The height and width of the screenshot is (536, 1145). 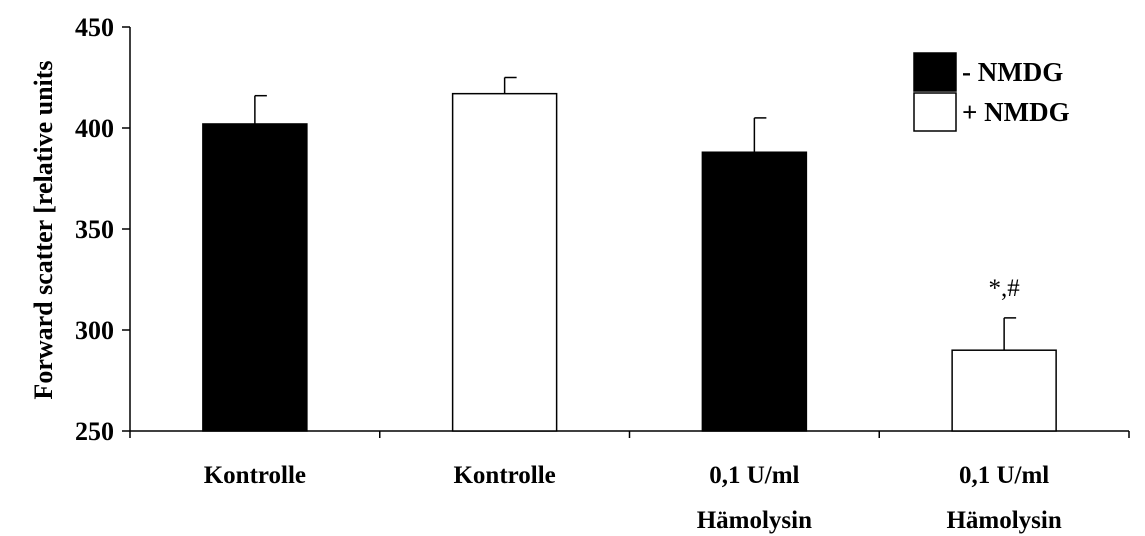 What do you see at coordinates (94, 229) in the screenshot?
I see `y-tick-label: 350` at bounding box center [94, 229].